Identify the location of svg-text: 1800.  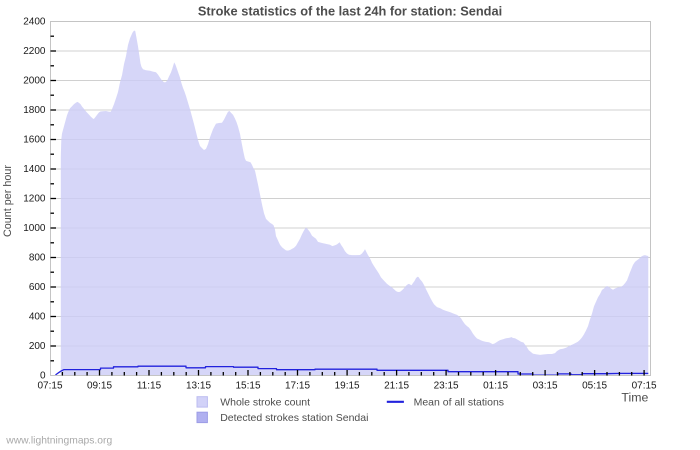
(34, 110).